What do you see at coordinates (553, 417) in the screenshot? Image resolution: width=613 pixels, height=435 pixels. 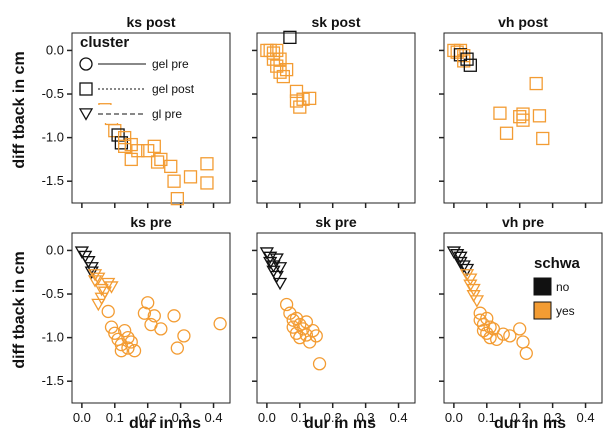 I see `x-tick-label: 0.3` at bounding box center [553, 417].